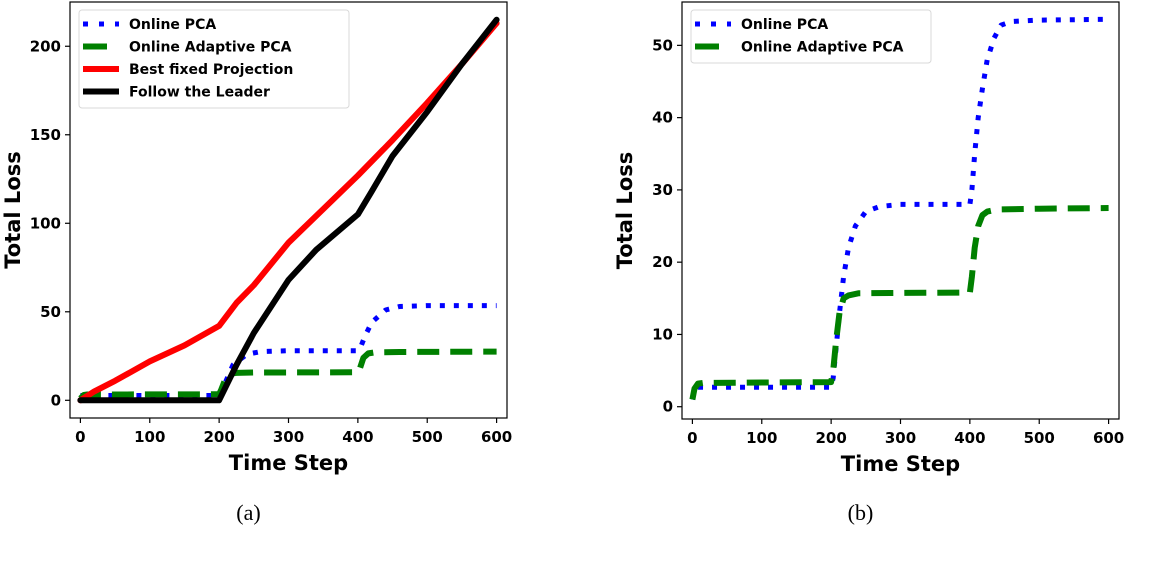 Image resolution: width=1157 pixels, height=568 pixels. Describe the element at coordinates (199, 93) in the screenshot. I see `legend-label: Follow the Leader` at that location.